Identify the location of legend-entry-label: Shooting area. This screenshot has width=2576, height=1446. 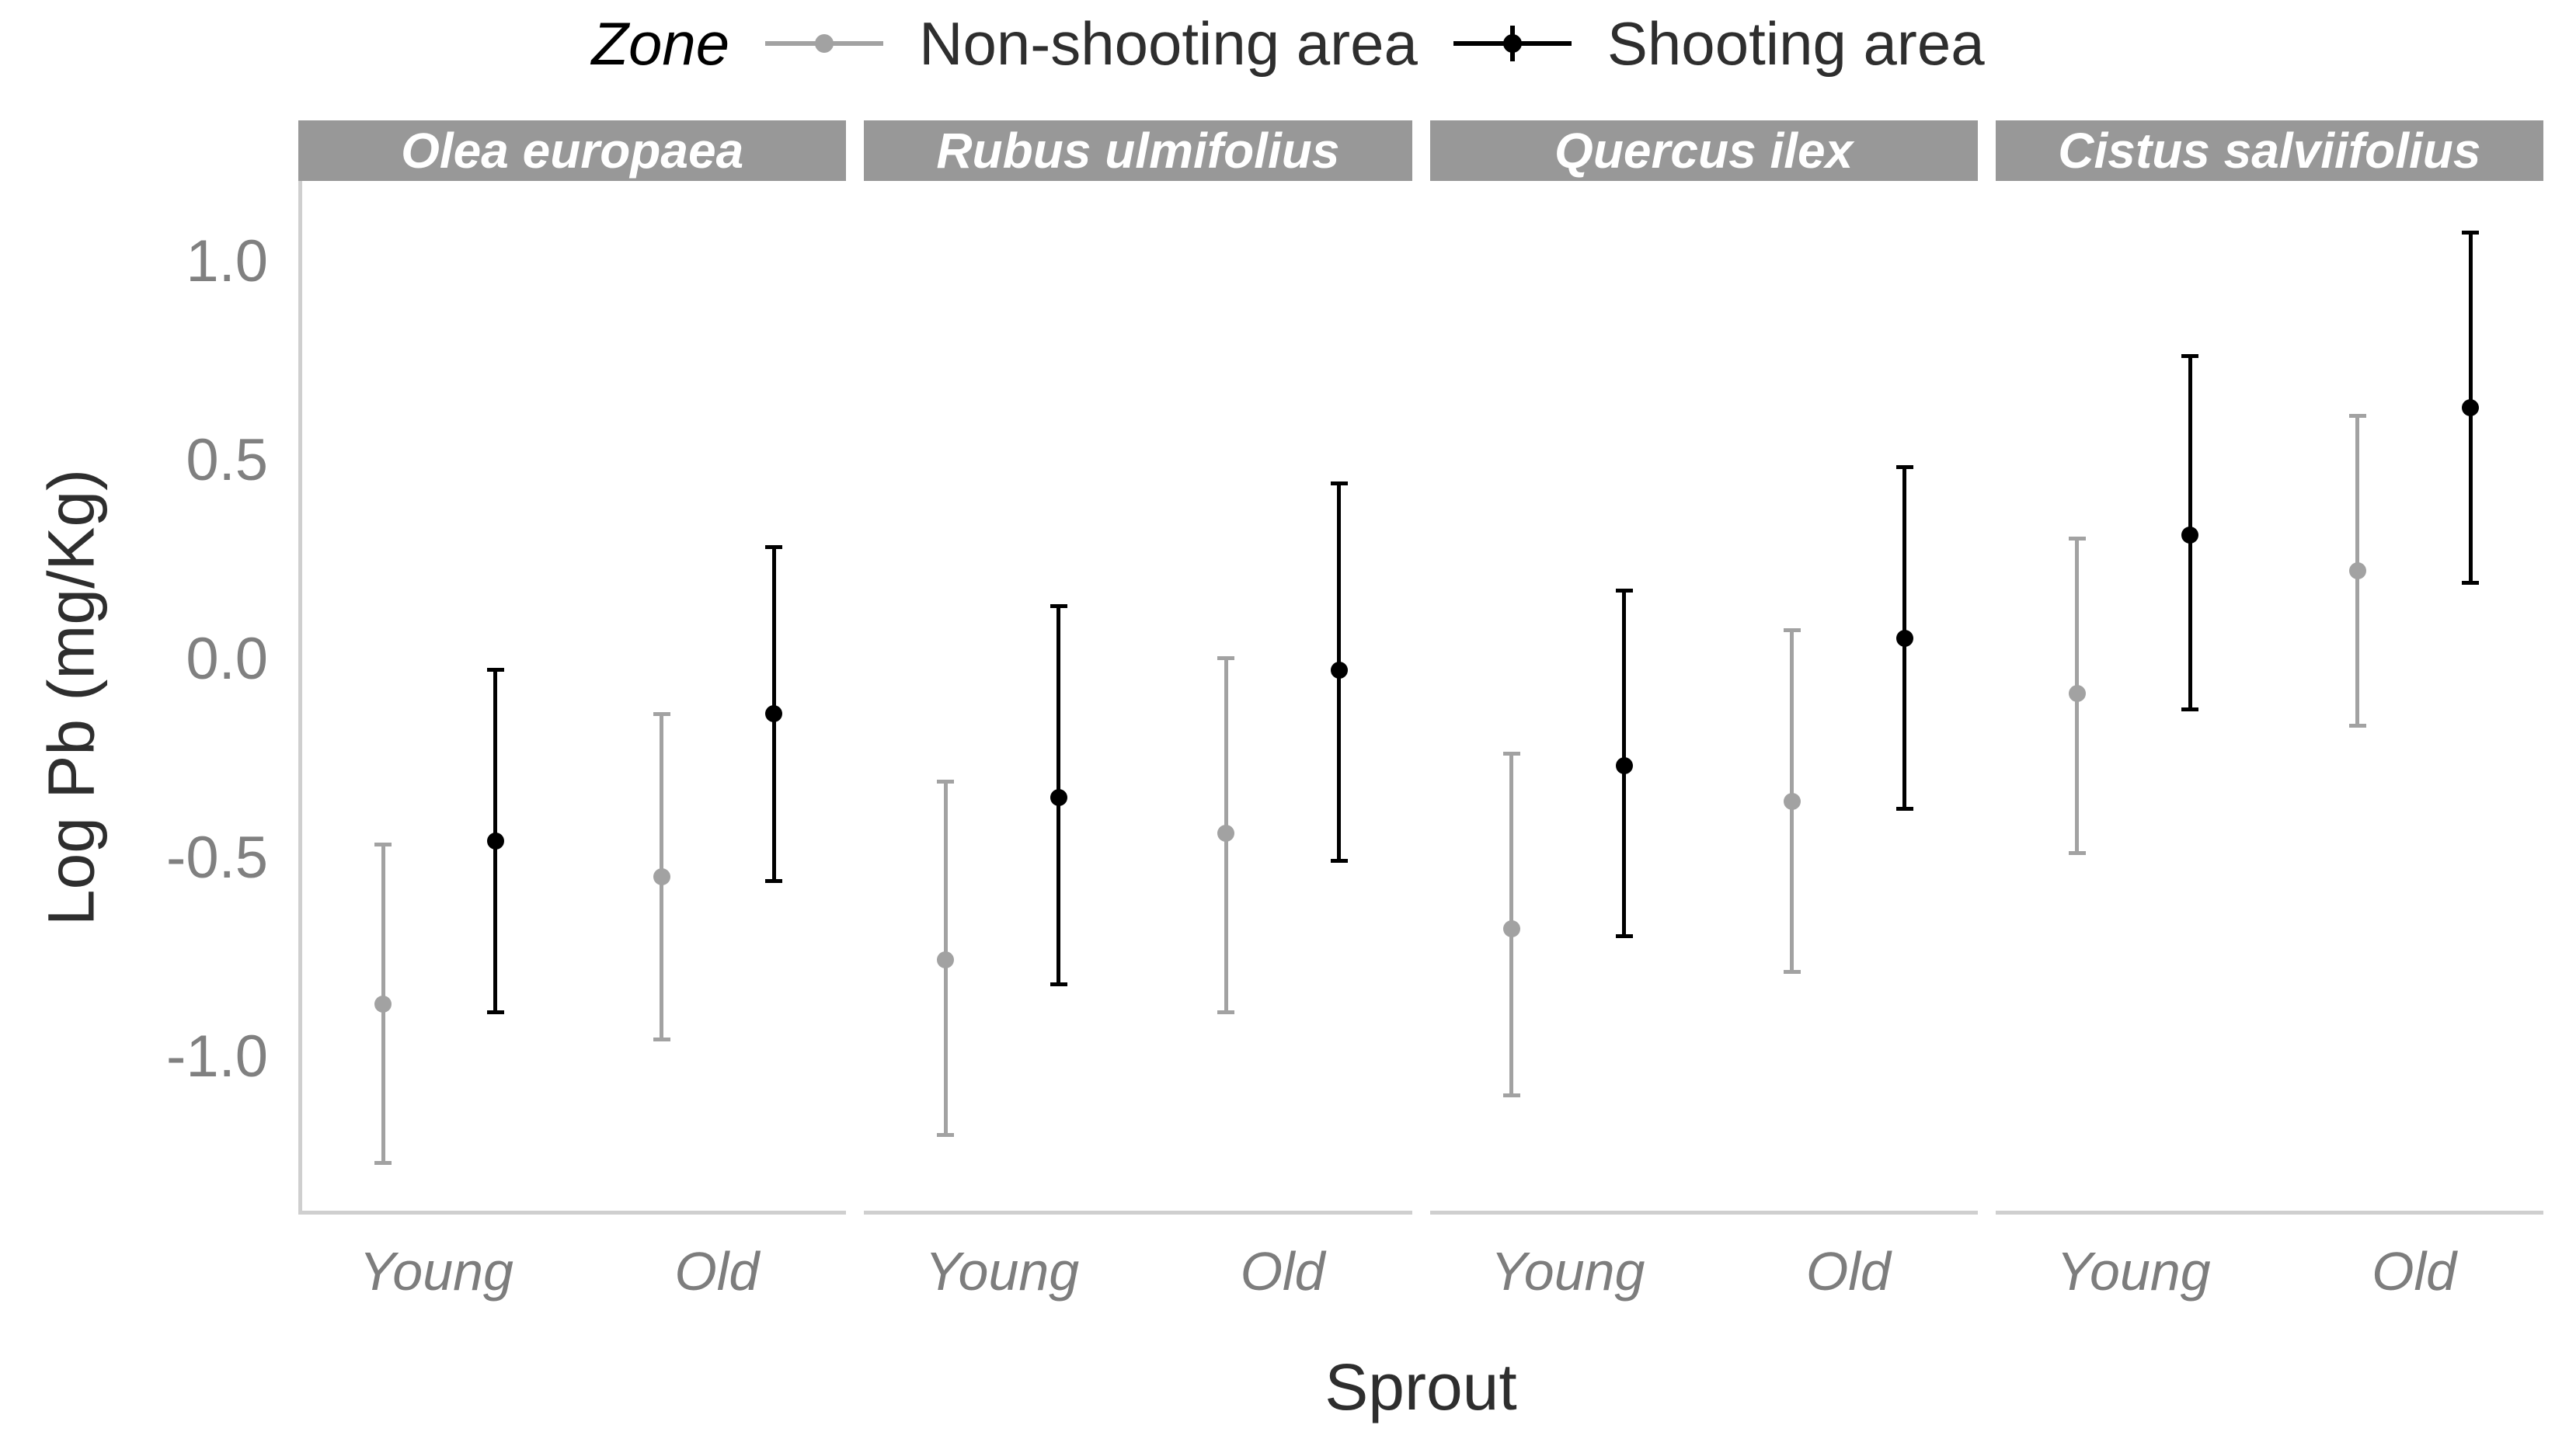
(1796, 44).